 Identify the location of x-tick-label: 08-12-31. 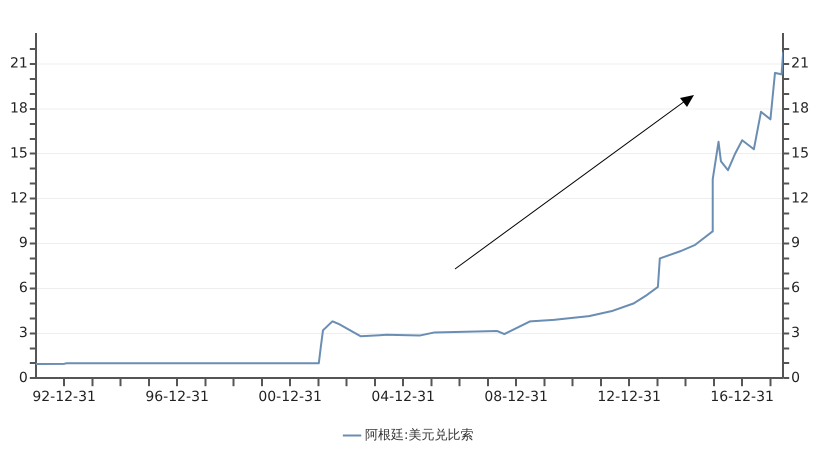
(516, 397).